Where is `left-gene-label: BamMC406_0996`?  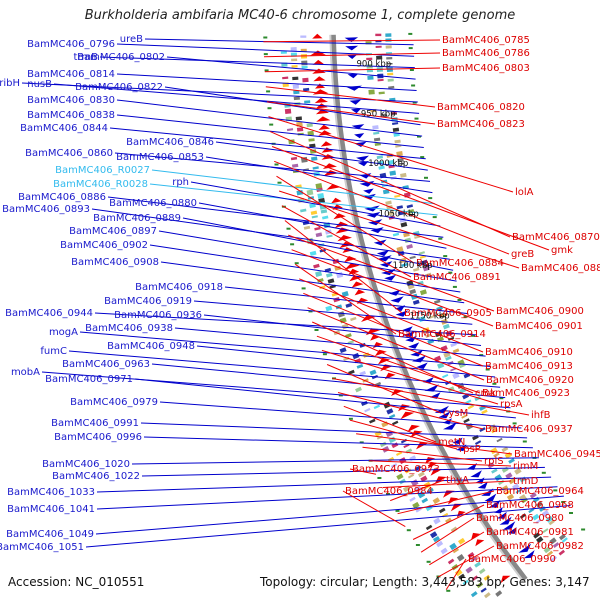 left-gene-label: BamMC406_0996 is located at coordinates (98, 437).